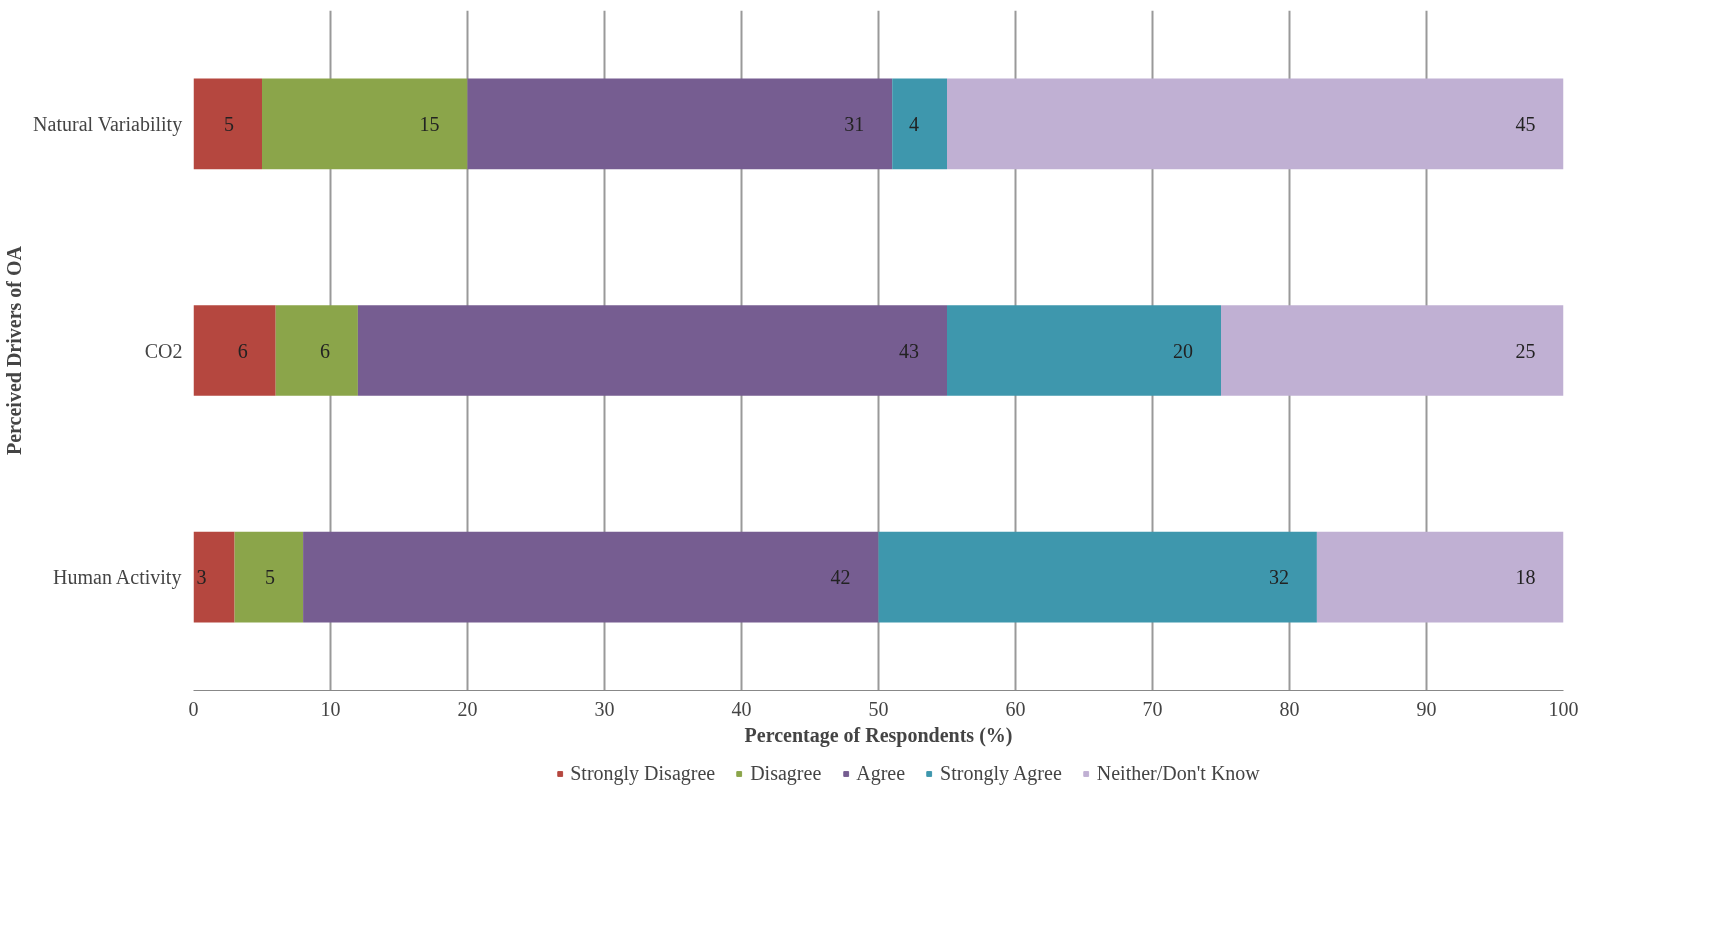  Describe the element at coordinates (117, 578) in the screenshot. I see `y-tick-label: Human Activity` at that location.